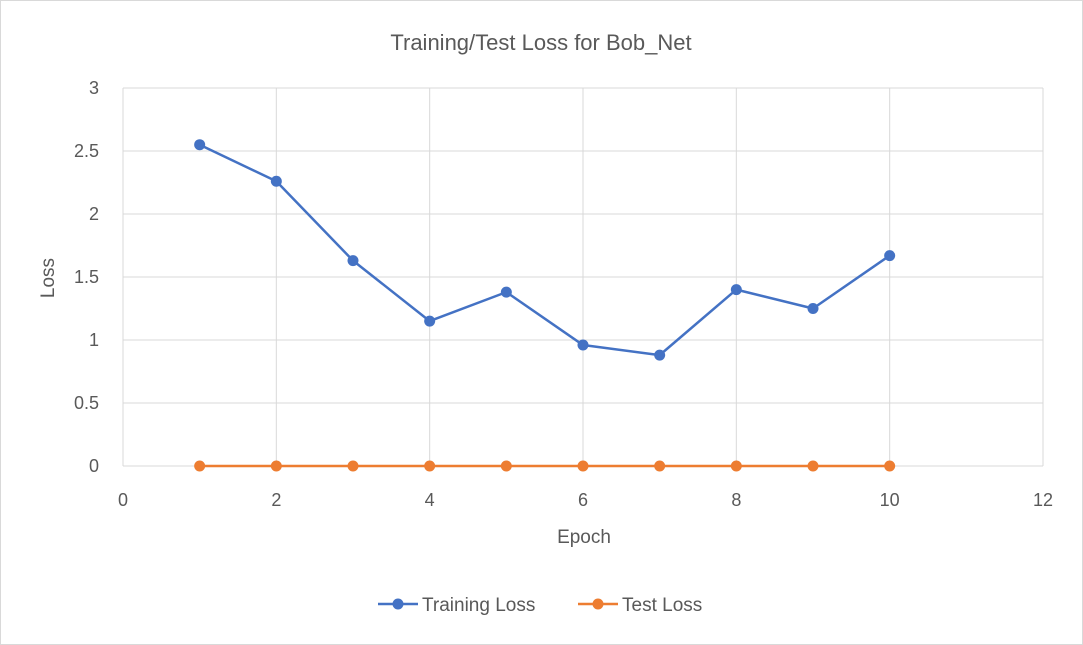  Describe the element at coordinates (94, 466) in the screenshot. I see `y-tick-label: 0` at that location.